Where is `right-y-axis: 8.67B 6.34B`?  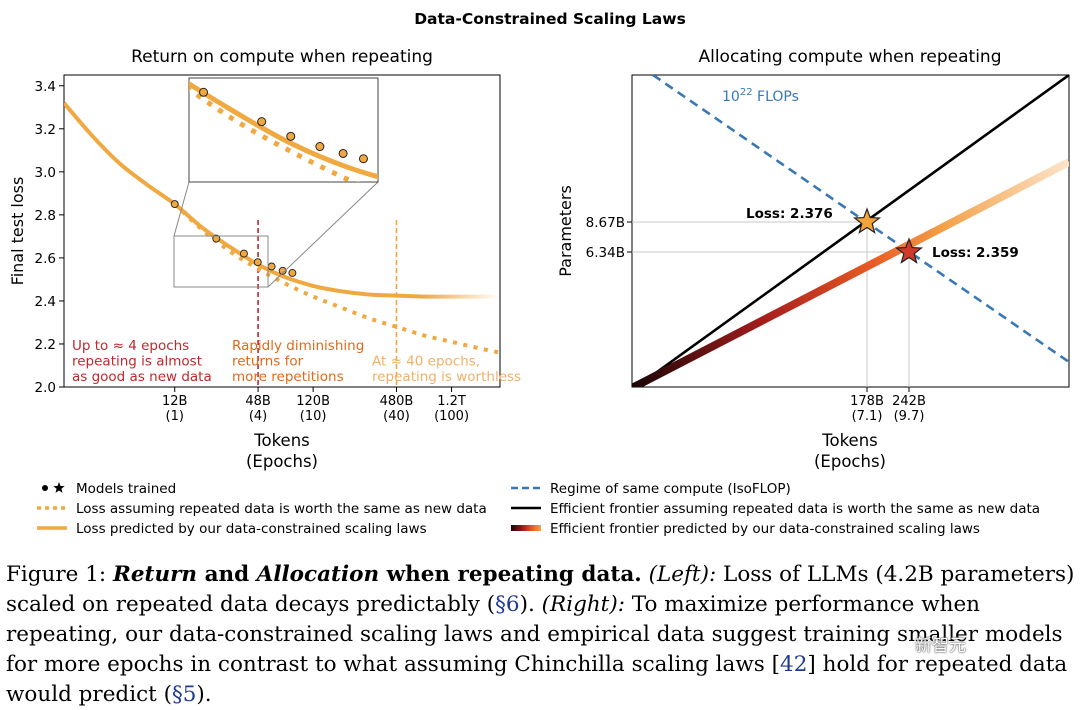 right-y-axis: 8.67B 6.34B is located at coordinates (609, 238).